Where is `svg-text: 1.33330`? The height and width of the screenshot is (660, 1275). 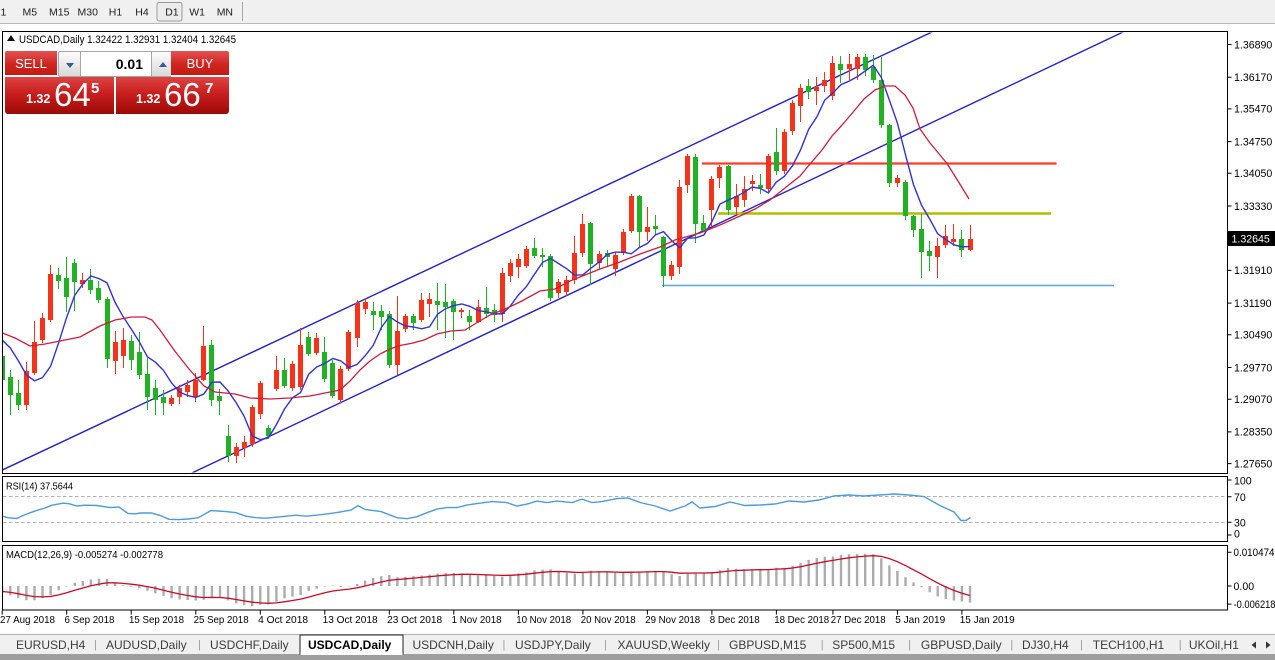
svg-text: 1.33330 is located at coordinates (1253, 207).